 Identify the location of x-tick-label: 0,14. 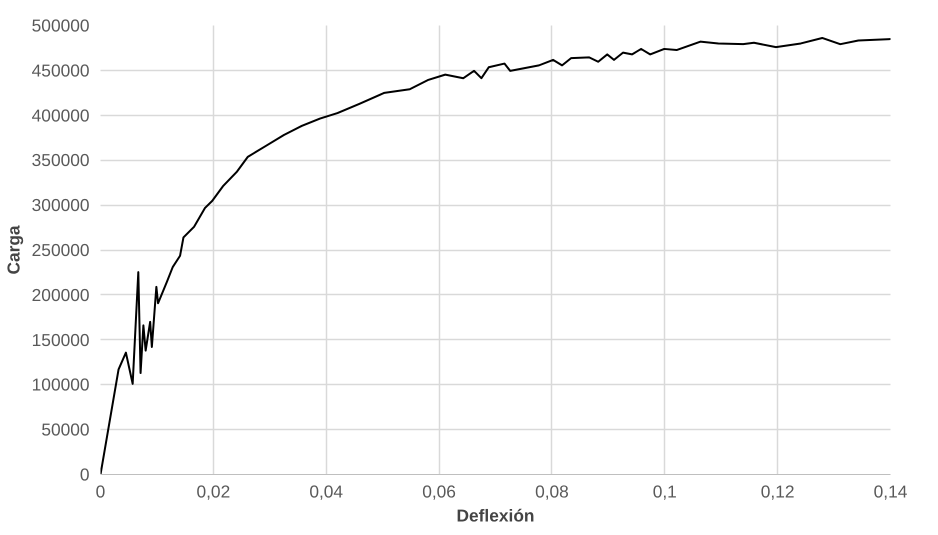
(891, 492).